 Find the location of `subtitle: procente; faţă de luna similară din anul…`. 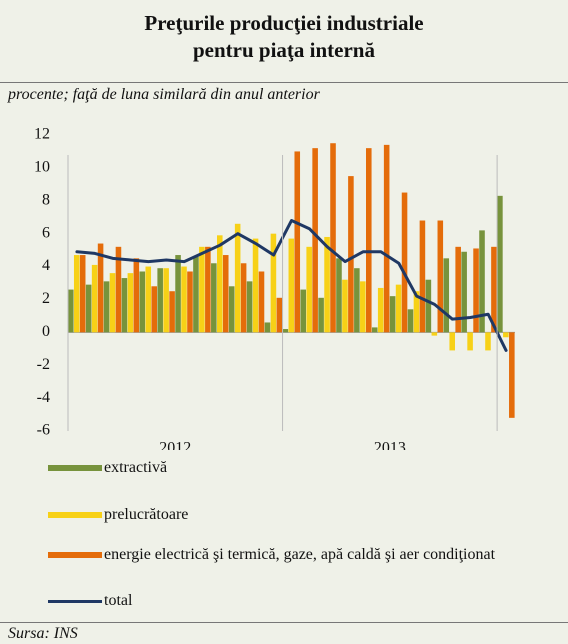

subtitle: procente; faţă de luna similară din anul… is located at coordinates (164, 94).